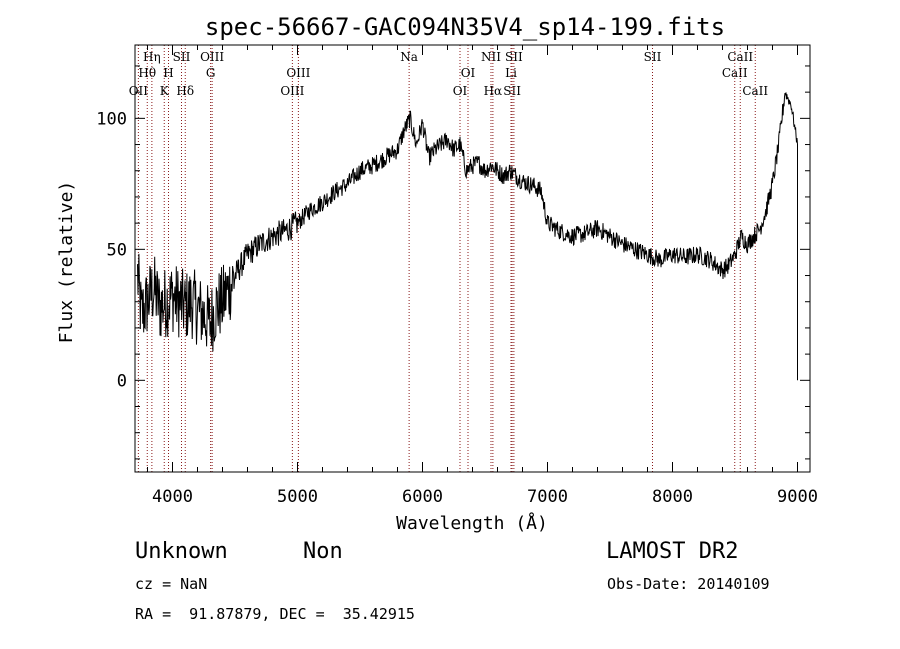 The height and width of the screenshot is (649, 900). Describe the element at coordinates (168, 73) in the screenshot. I see `spectral-line-label: H` at that location.